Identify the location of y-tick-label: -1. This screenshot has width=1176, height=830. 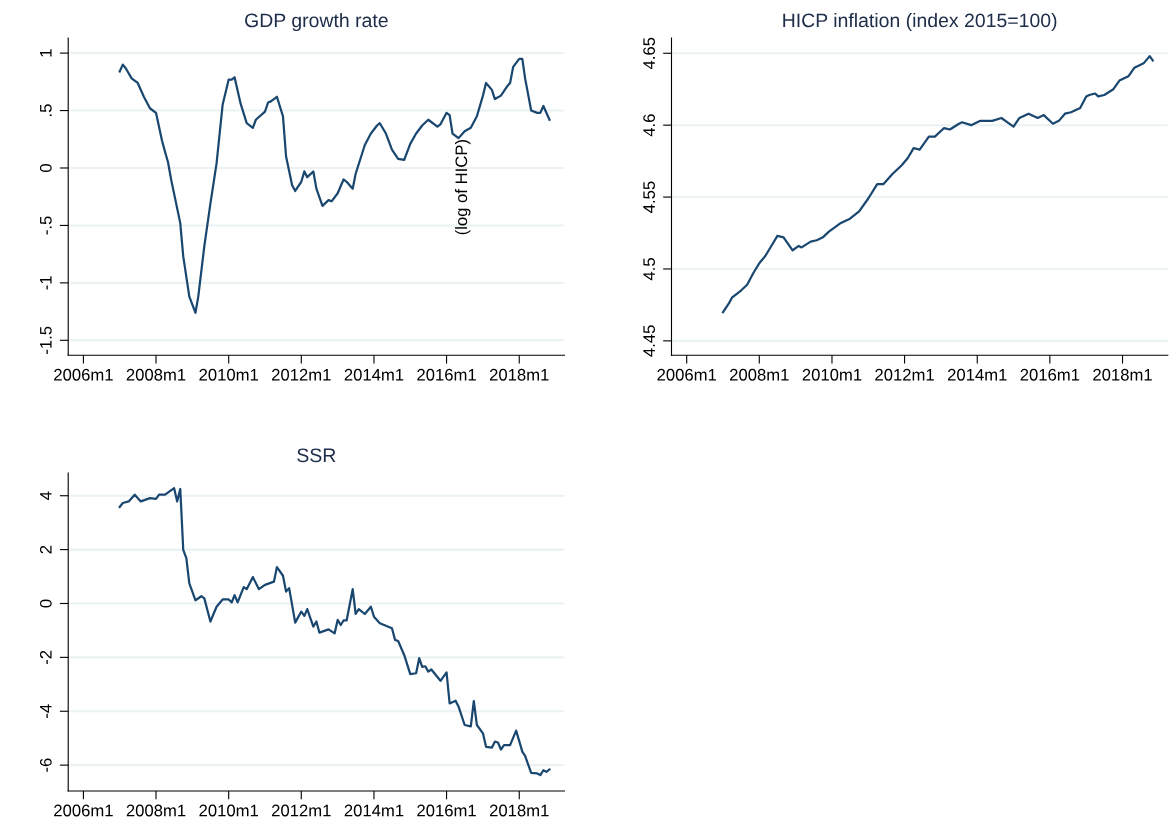
(46, 283).